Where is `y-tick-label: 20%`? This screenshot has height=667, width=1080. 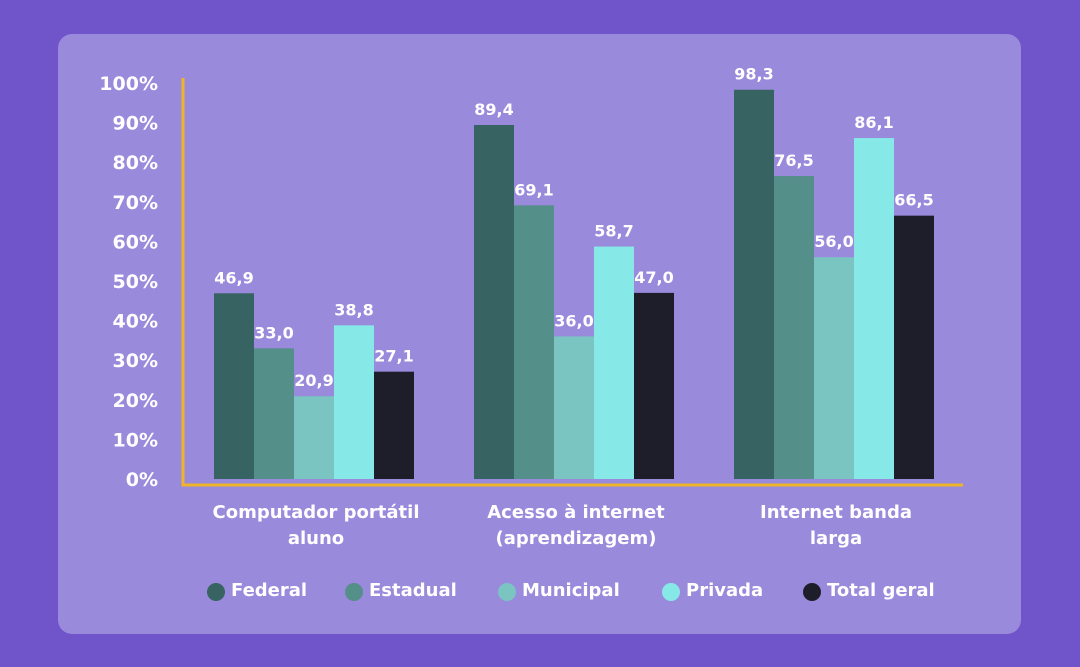 y-tick-label: 20% is located at coordinates (135, 401).